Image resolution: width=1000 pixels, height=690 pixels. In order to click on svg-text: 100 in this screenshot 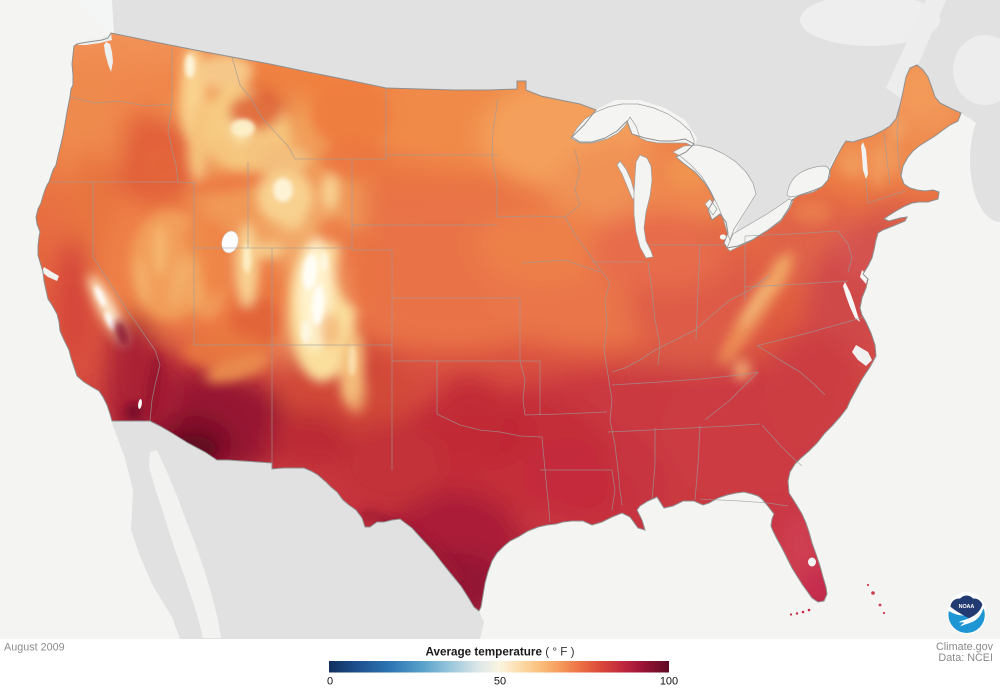, I will do `click(669, 682)`.